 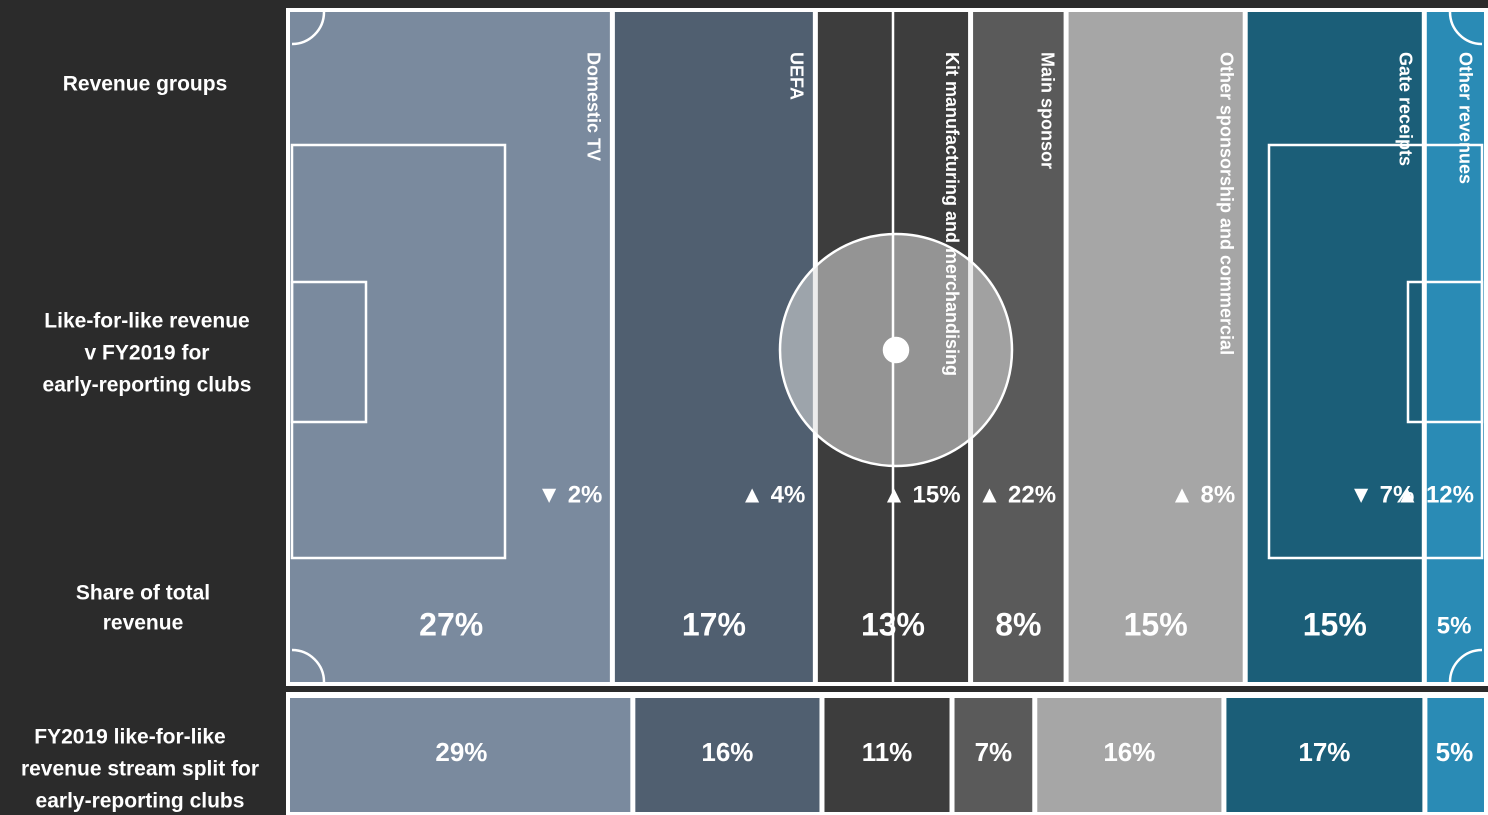 I want to click on share-label: 17%, so click(x=714, y=624).